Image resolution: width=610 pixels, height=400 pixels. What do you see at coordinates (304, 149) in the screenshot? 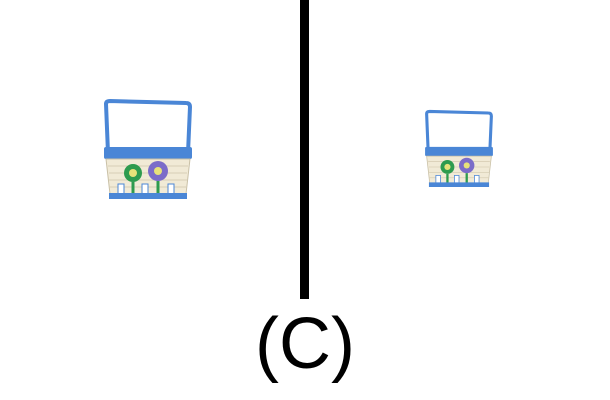
I see `vertical-divider` at bounding box center [304, 149].